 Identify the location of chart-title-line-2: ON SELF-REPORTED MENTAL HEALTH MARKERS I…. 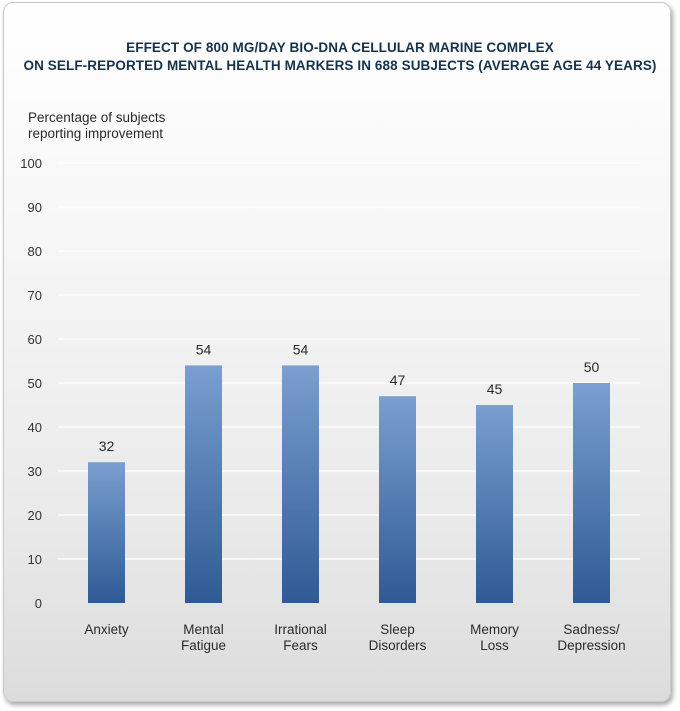
(340, 65).